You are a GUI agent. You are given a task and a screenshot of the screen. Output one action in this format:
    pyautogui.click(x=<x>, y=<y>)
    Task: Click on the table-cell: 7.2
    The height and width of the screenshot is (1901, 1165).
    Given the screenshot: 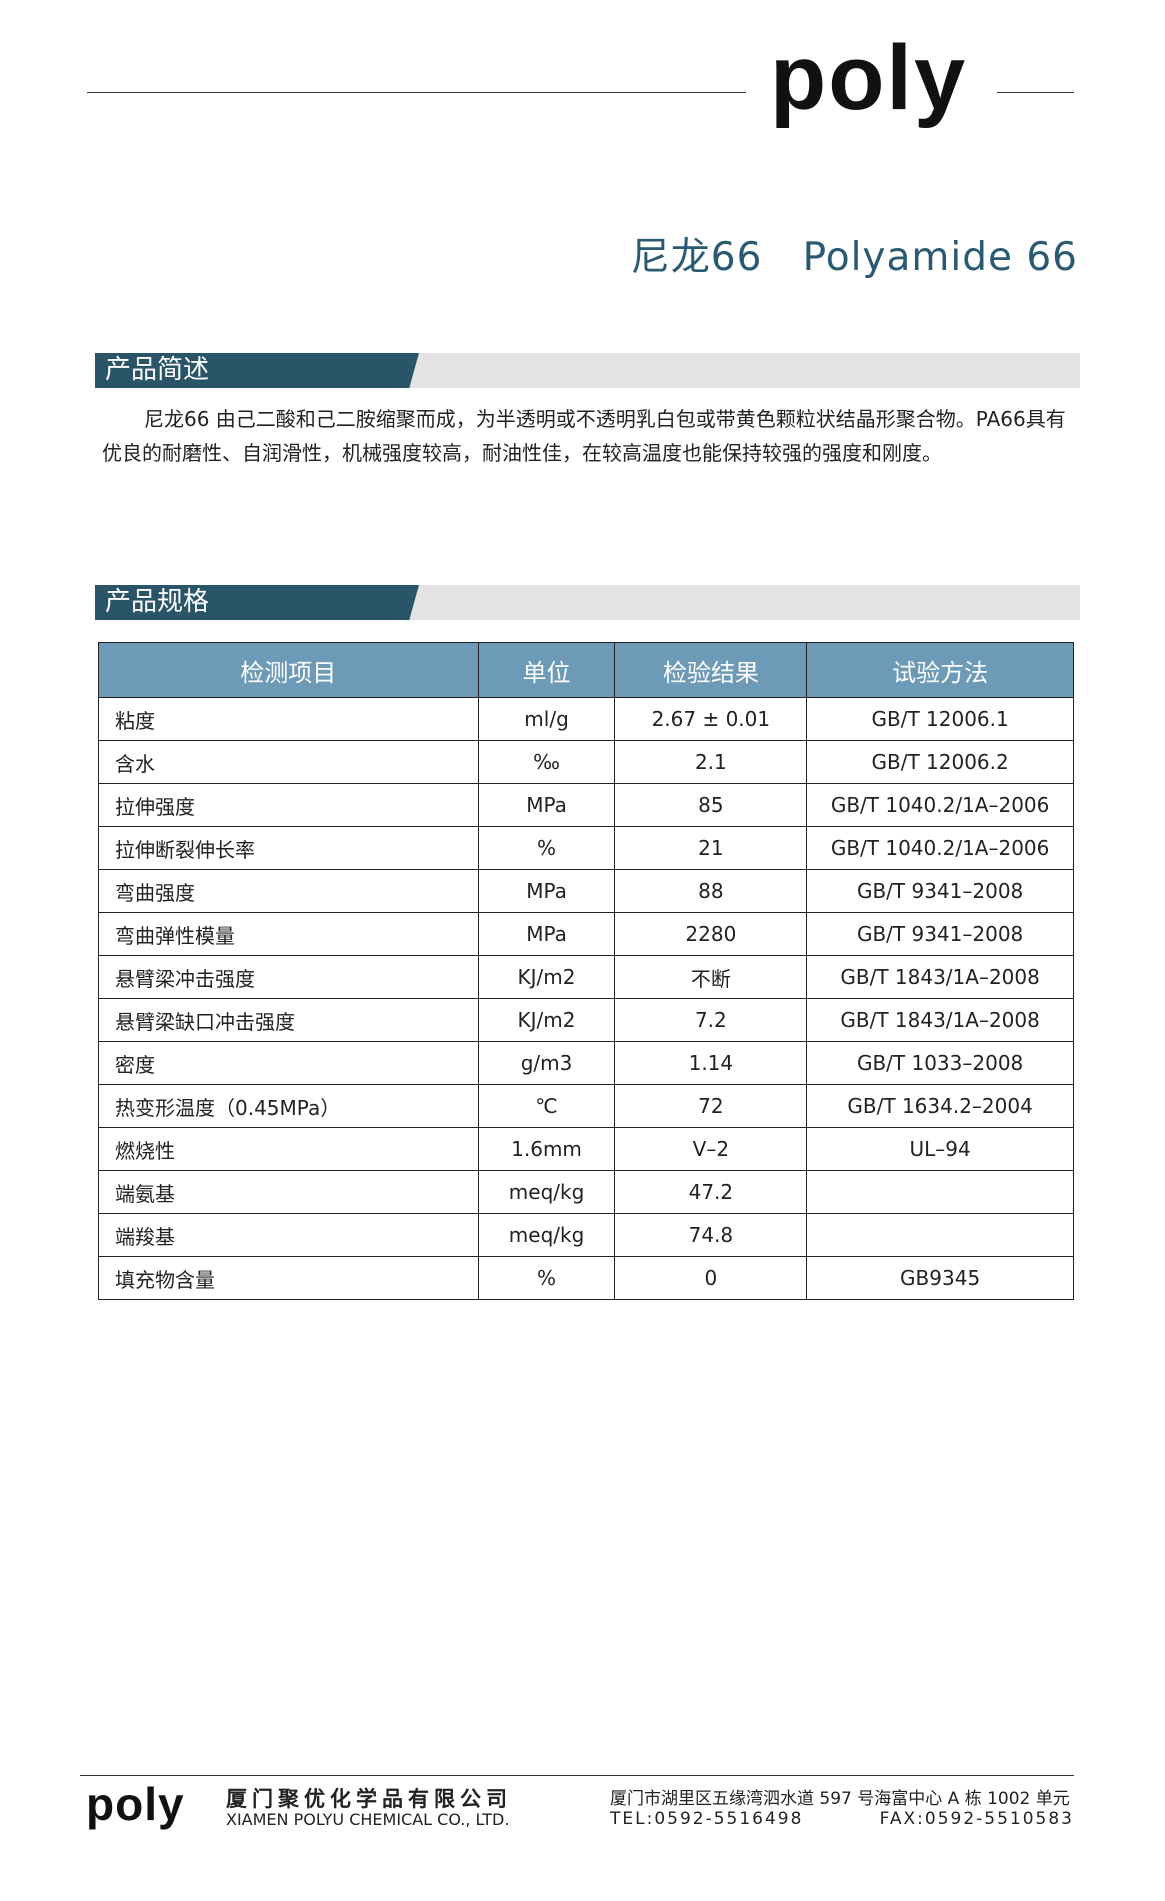 What is the action you would take?
    pyautogui.click(x=711, y=1020)
    